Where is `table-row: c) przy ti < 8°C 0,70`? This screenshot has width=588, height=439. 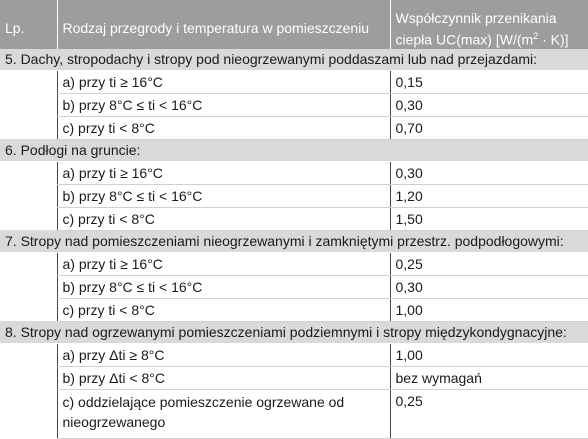 table-row: c) przy ti < 8°C 0,70 is located at coordinates (294, 128).